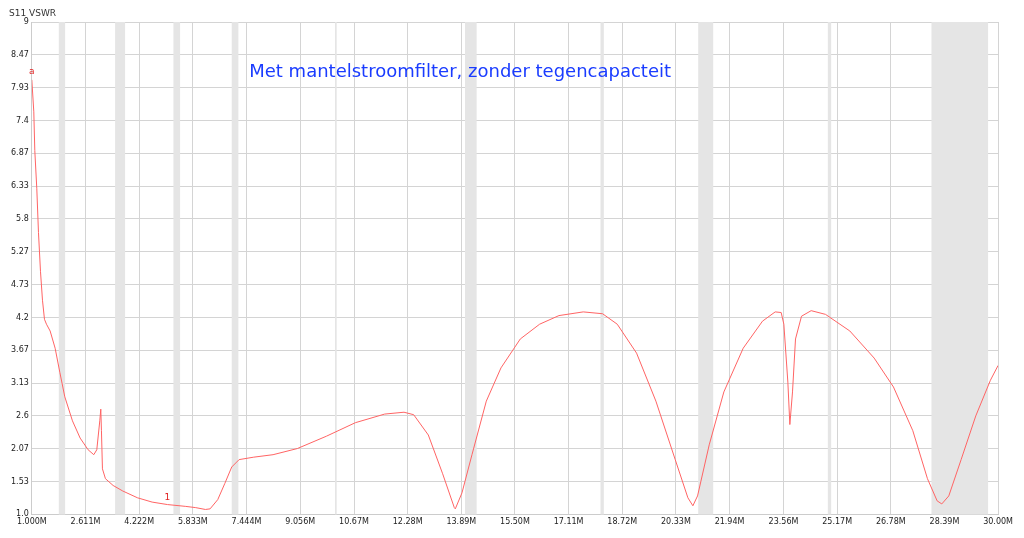 This screenshot has width=1024, height=538. What do you see at coordinates (944, 522) in the screenshot?
I see `x-tick-label: 28.39M` at bounding box center [944, 522].